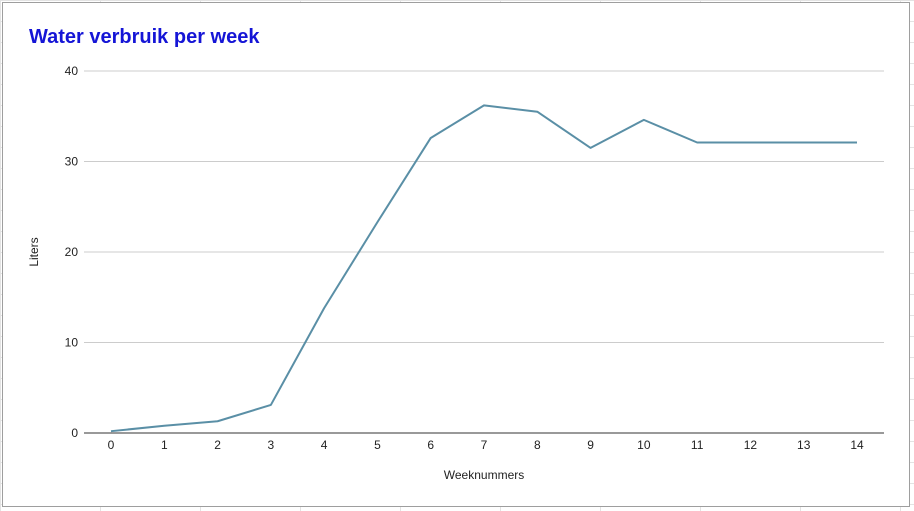 Image resolution: width=914 pixels, height=511 pixels. I want to click on x-tick-label: 5, so click(377, 445).